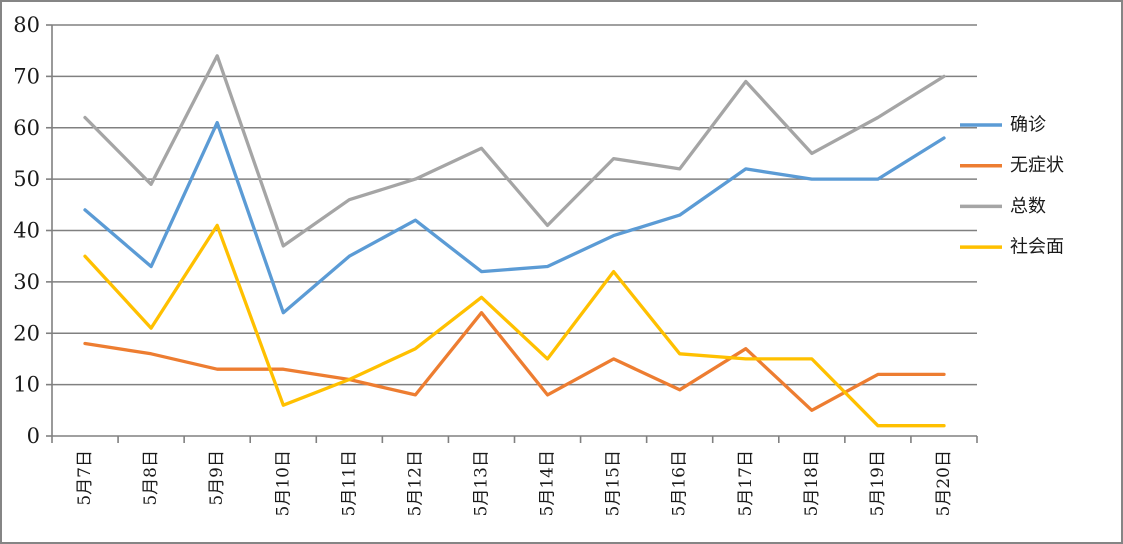  I want to click on x-tick-label: 5月19日, so click(878, 483).